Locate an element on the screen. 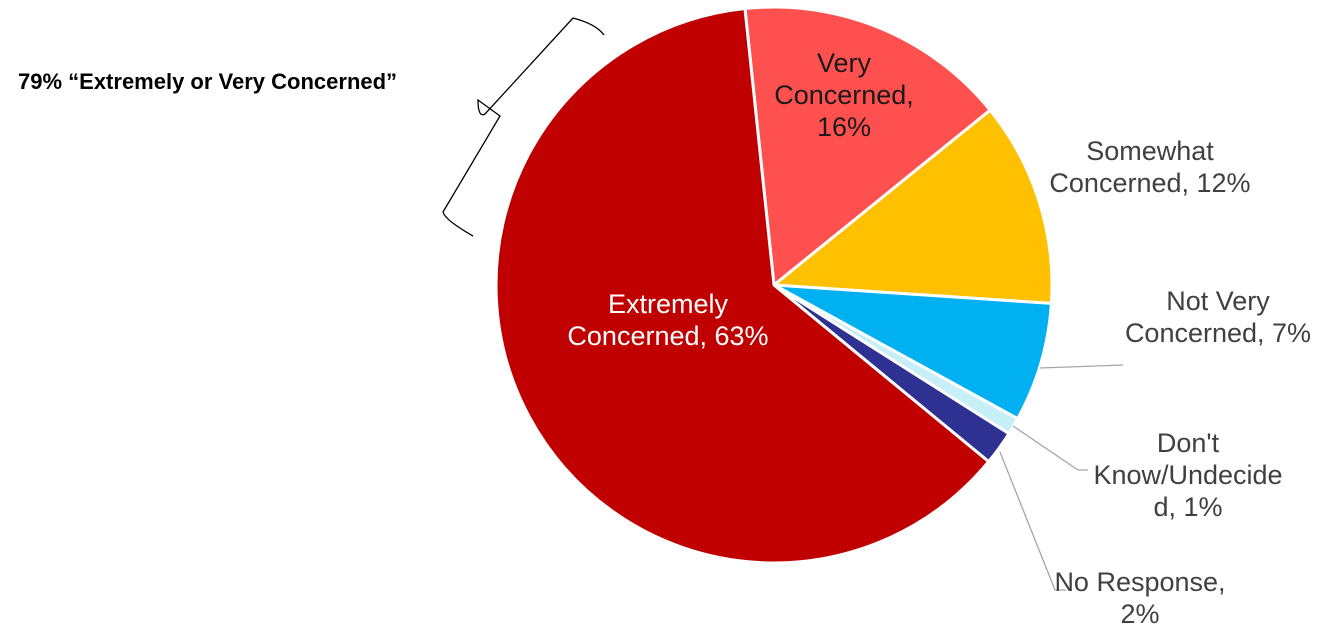 The width and height of the screenshot is (1324, 644). slice-label-line: Very is located at coordinates (844, 63).